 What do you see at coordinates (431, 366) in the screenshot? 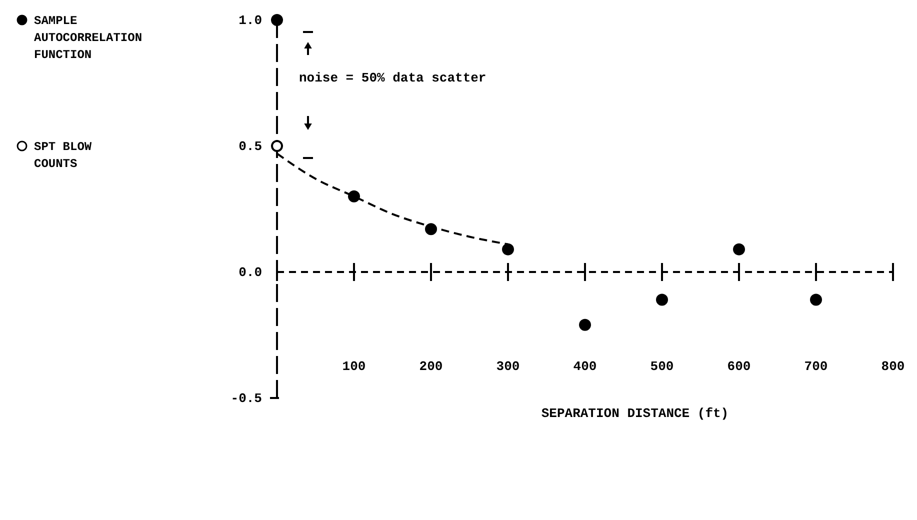
I see `x-tick-label: 200` at bounding box center [431, 366].